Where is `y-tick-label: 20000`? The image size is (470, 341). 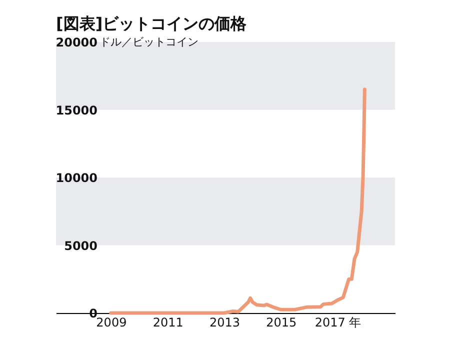 y-tick-label: 20000 is located at coordinates (77, 43).